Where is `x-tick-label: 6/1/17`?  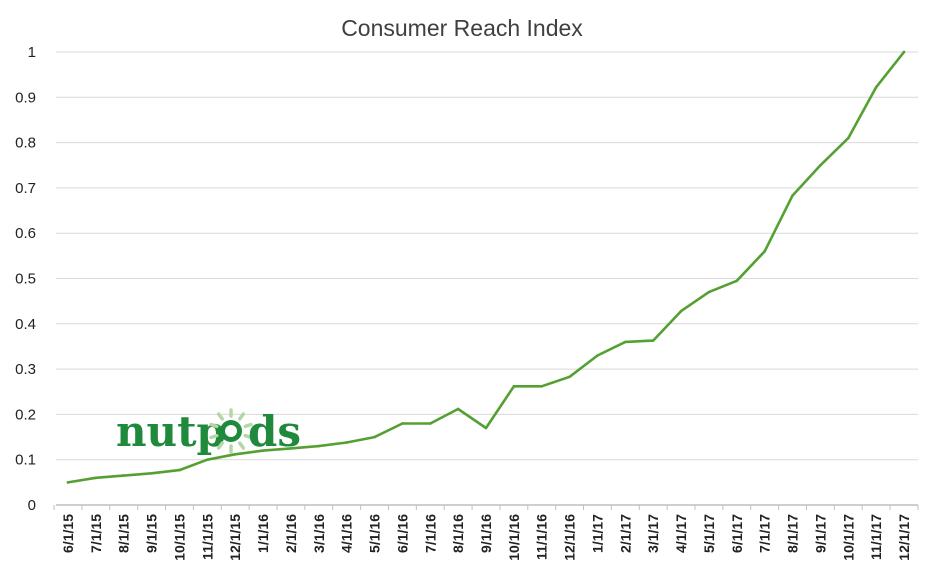
x-tick-label: 6/1/17 is located at coordinates (737, 533).